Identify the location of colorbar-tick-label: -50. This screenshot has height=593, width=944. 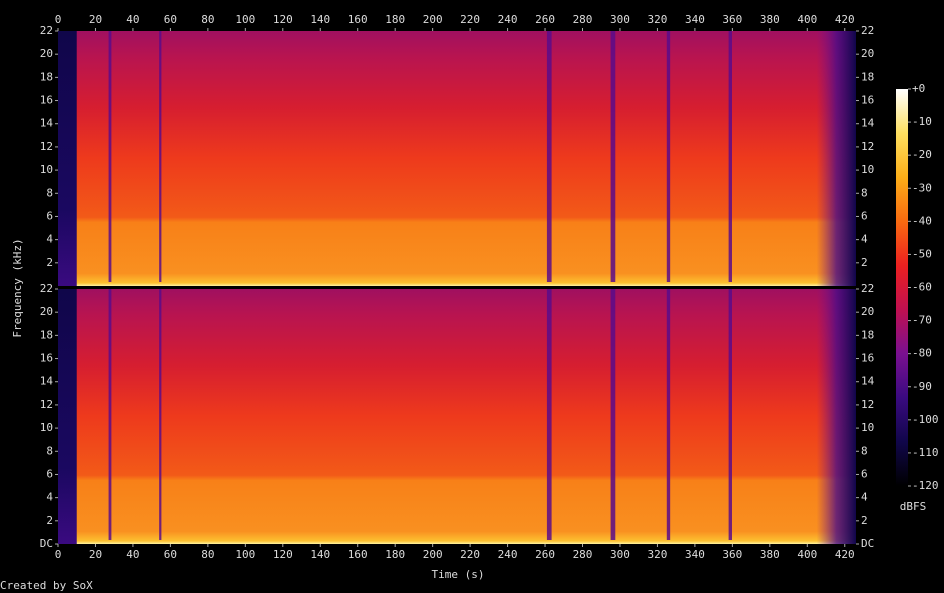
(922, 253).